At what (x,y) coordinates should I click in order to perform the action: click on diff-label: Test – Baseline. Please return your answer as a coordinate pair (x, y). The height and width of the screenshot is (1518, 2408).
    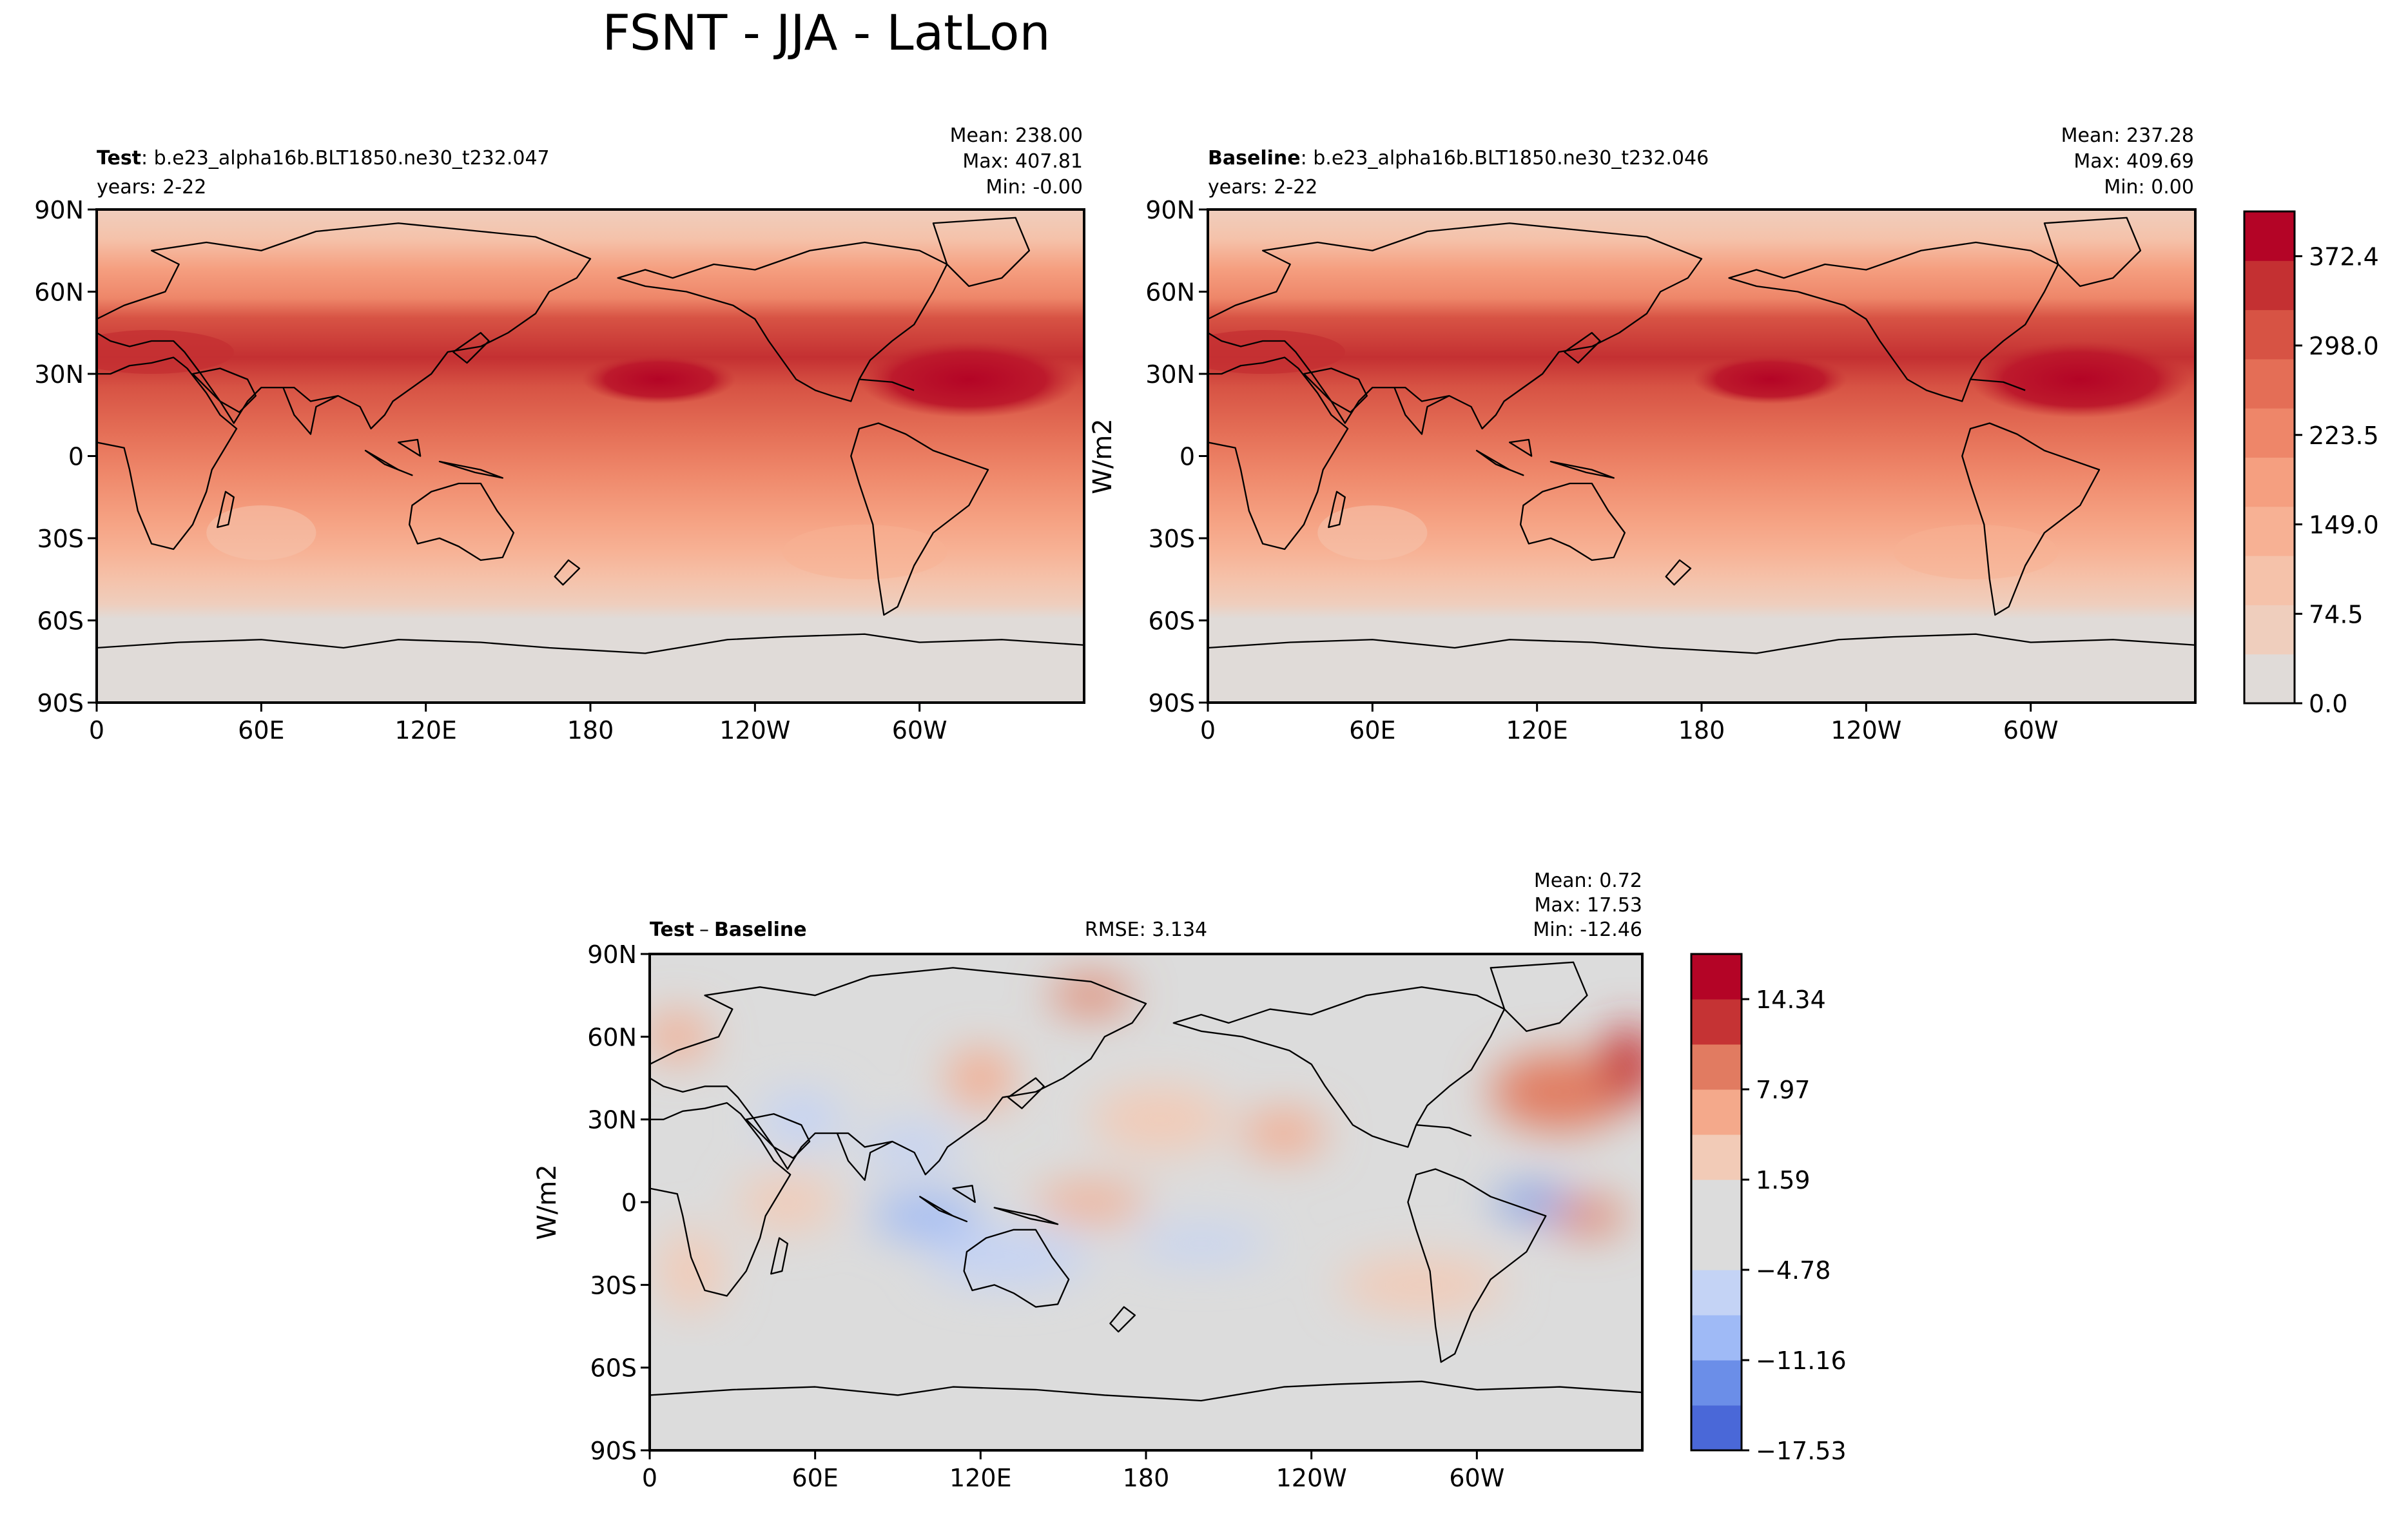
    Looking at the image, I should click on (728, 930).